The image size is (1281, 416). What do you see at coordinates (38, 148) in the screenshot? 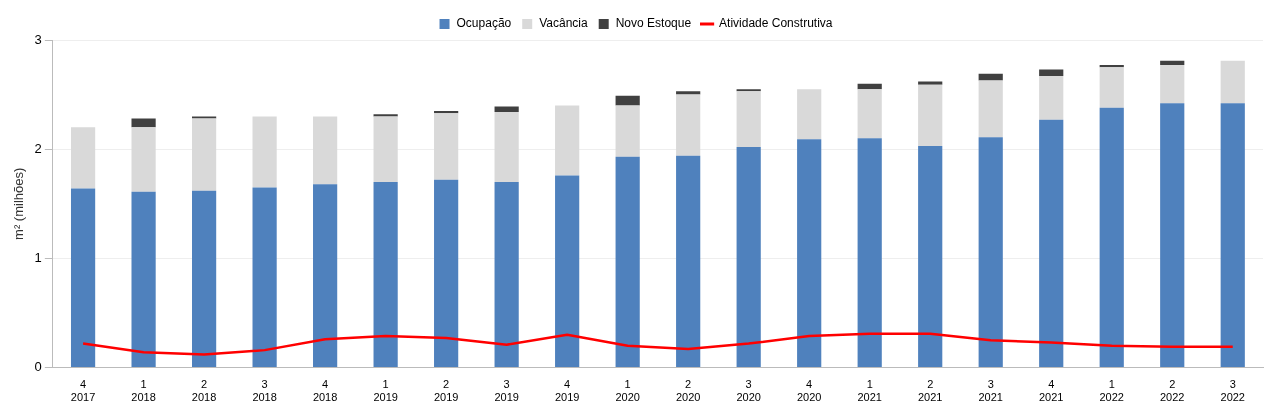
I see `y-tick-label: 2` at bounding box center [38, 148].